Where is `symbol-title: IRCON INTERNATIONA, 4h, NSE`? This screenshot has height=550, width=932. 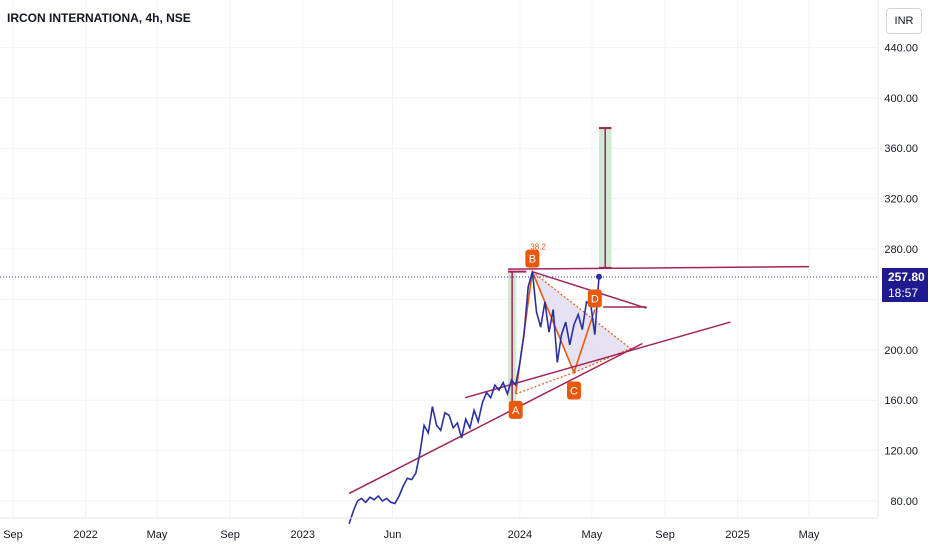 symbol-title: IRCON INTERNATIONA, 4h, NSE is located at coordinates (99, 18).